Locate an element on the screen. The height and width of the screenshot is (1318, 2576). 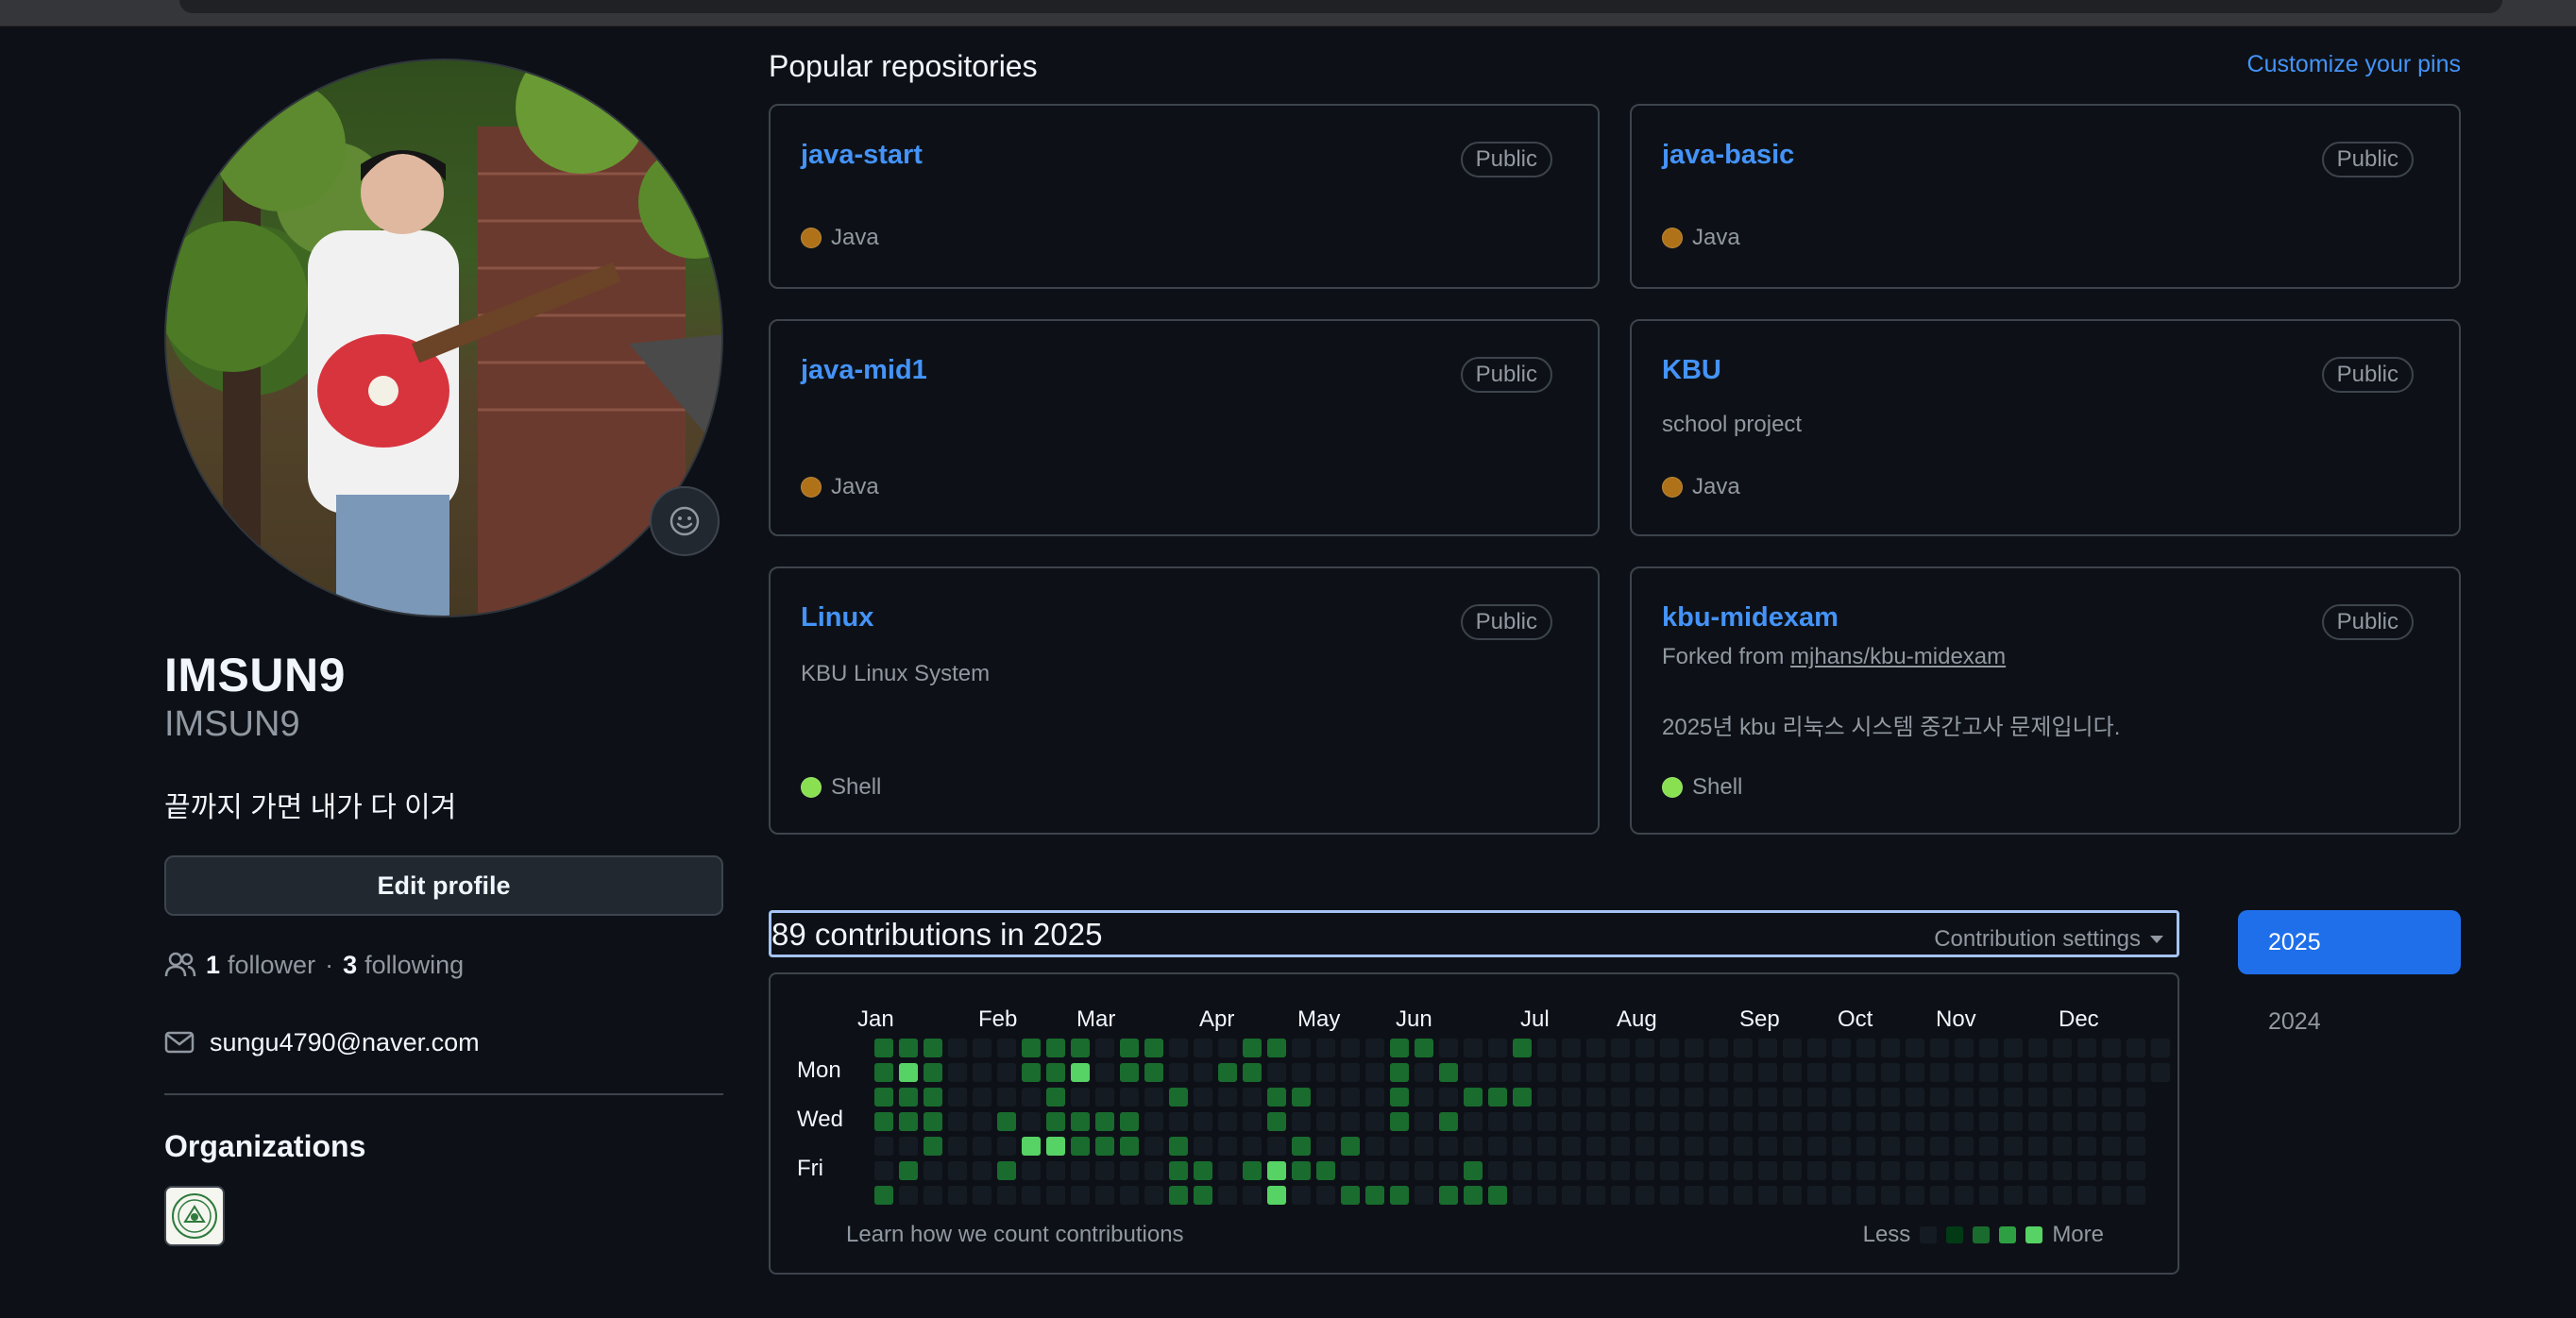
set-status-button is located at coordinates (685, 521).